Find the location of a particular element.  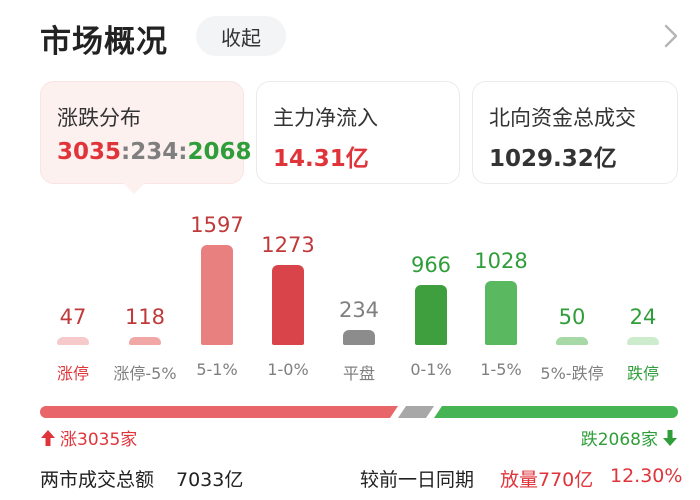

category-label: 1-5% is located at coordinates (501, 369).